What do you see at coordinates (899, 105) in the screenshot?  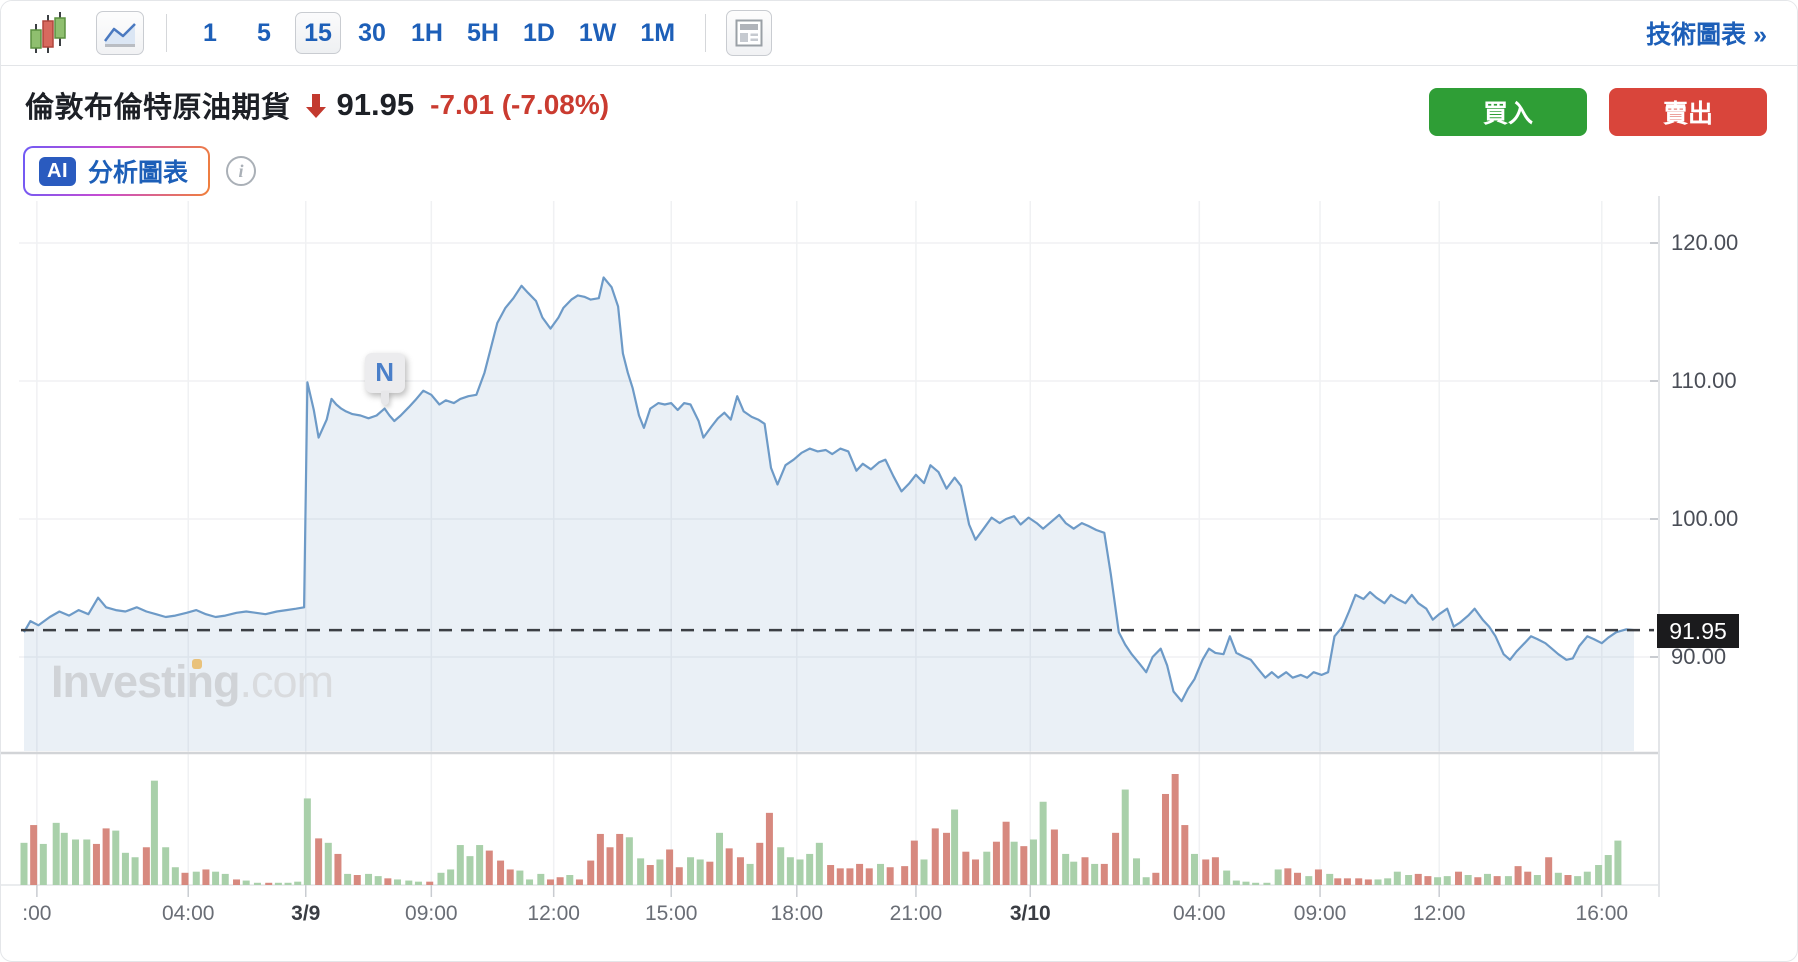 I see `instrument-header: 倫敦布倫特原油期貨 91.95 -7.01 (-7.08%) 買入 賣出` at bounding box center [899, 105].